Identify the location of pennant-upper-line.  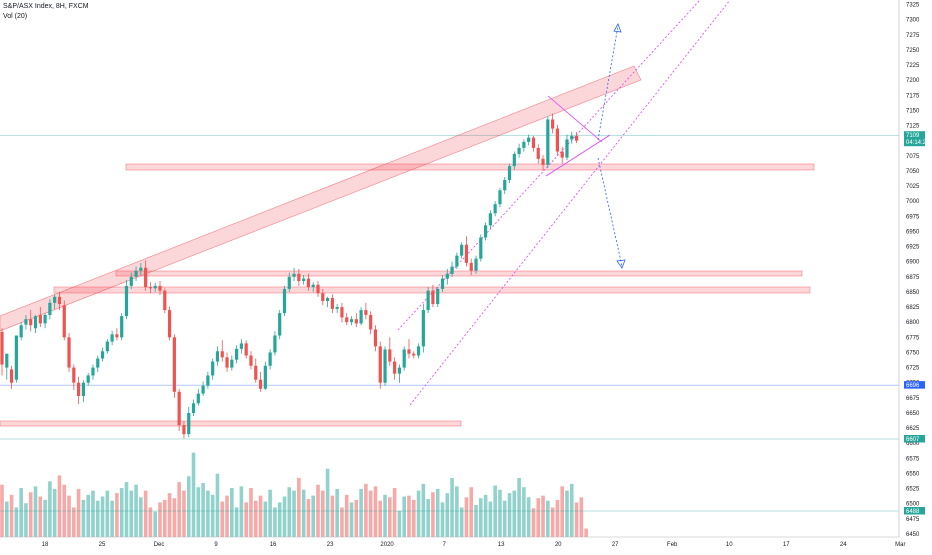
(575, 119).